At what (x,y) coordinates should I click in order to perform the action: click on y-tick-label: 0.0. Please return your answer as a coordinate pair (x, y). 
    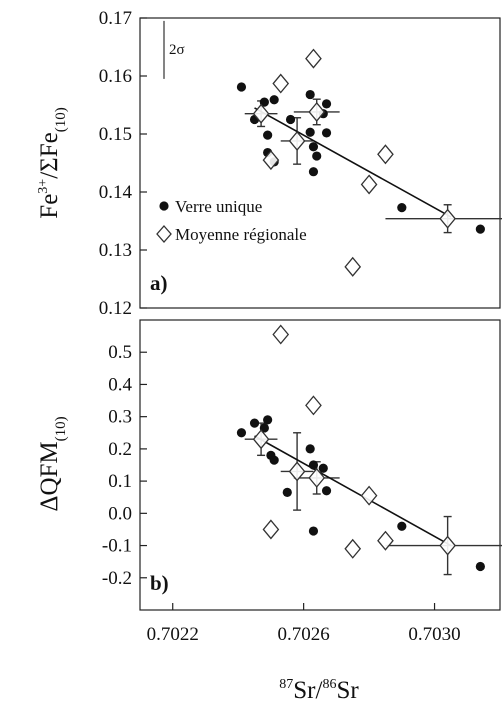
    Looking at the image, I should click on (120, 513).